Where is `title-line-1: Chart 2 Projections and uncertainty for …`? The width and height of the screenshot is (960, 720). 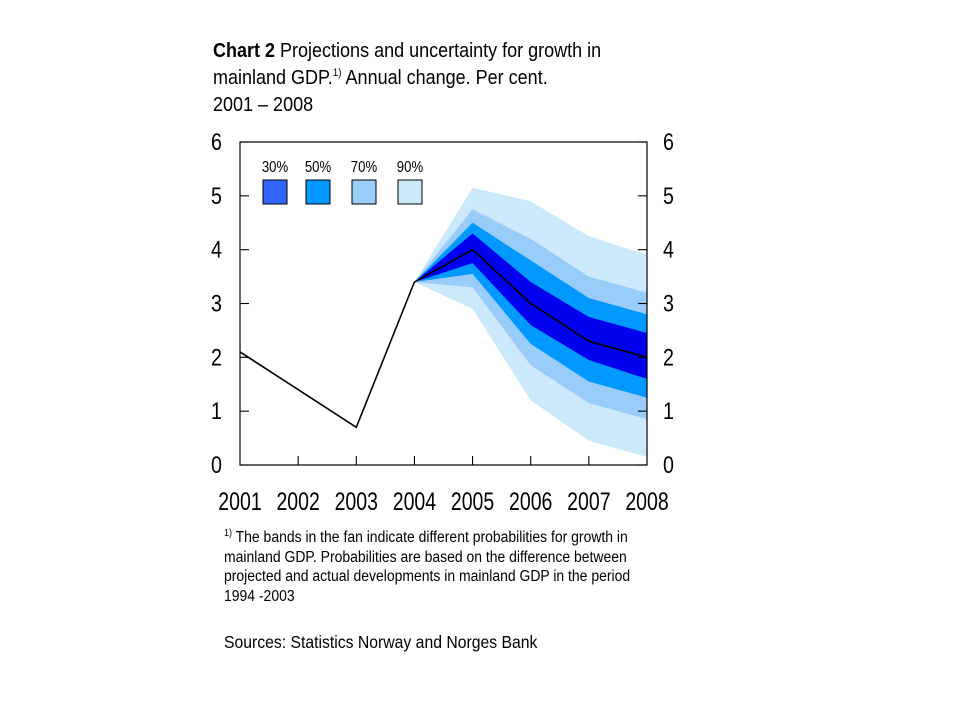 title-line-1: Chart 2 Projections and uncertainty for … is located at coordinates (420, 51).